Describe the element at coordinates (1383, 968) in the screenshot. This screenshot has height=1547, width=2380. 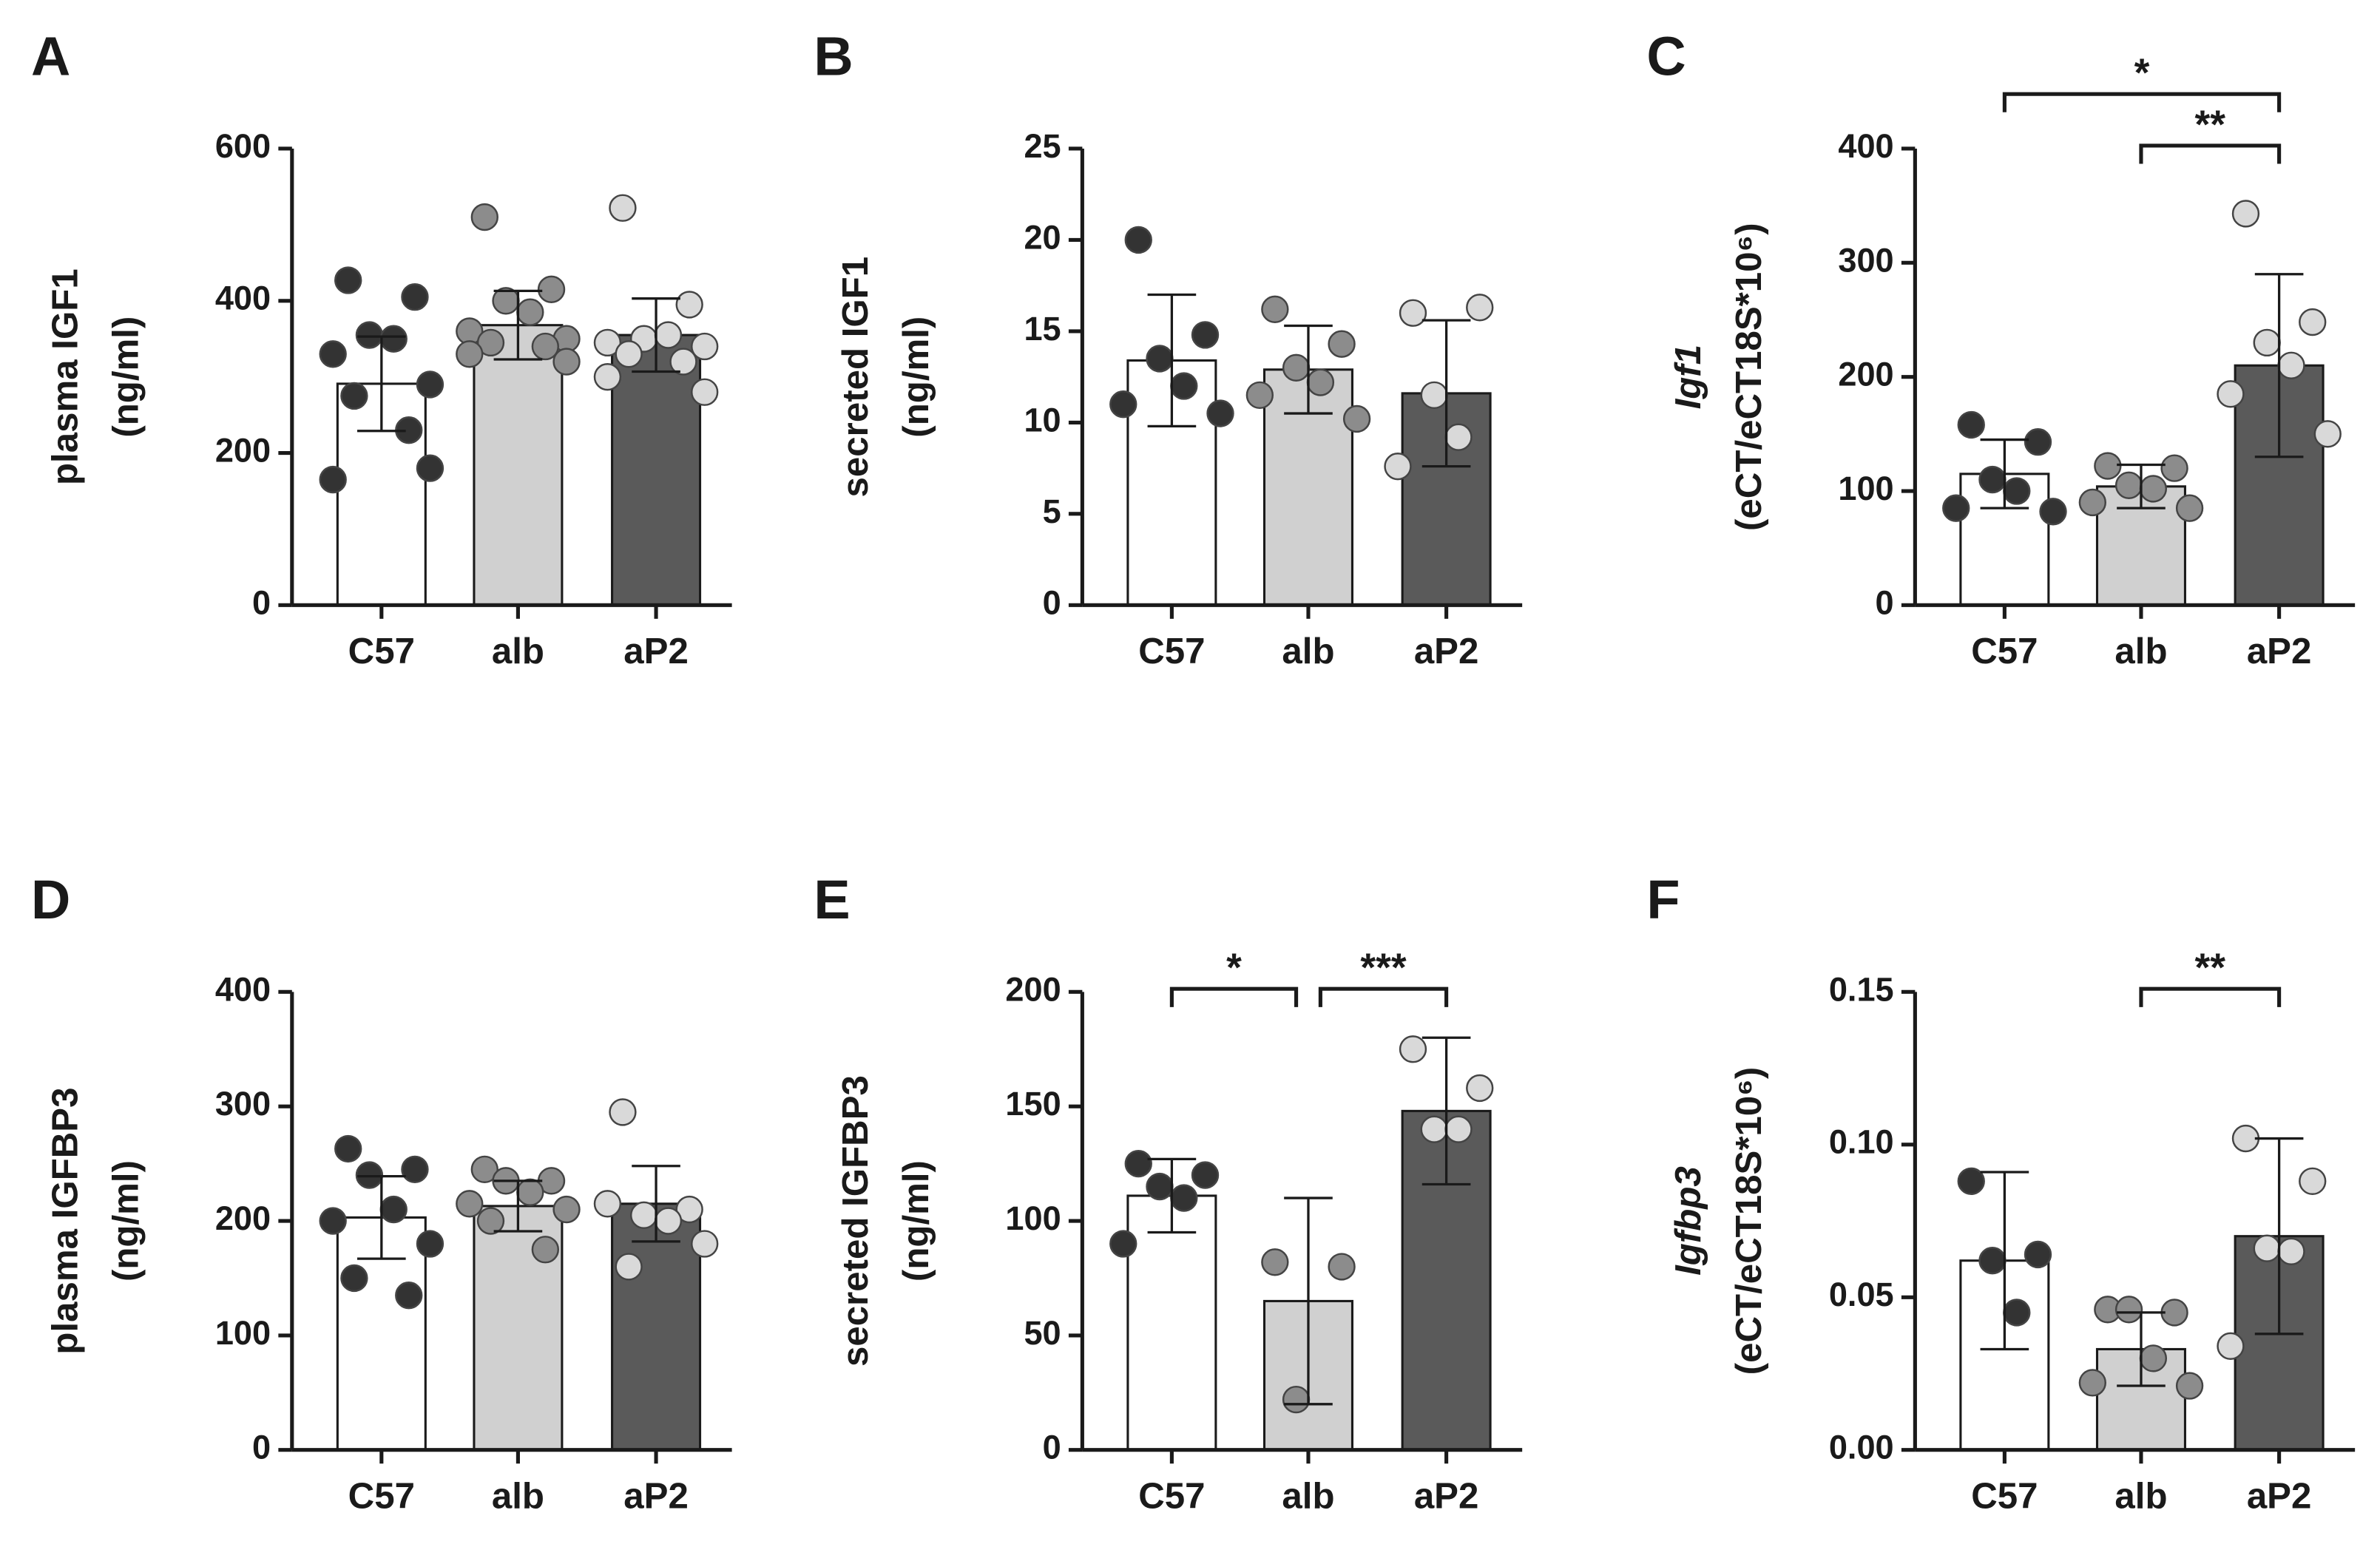
I see `significance-label: ***` at that location.